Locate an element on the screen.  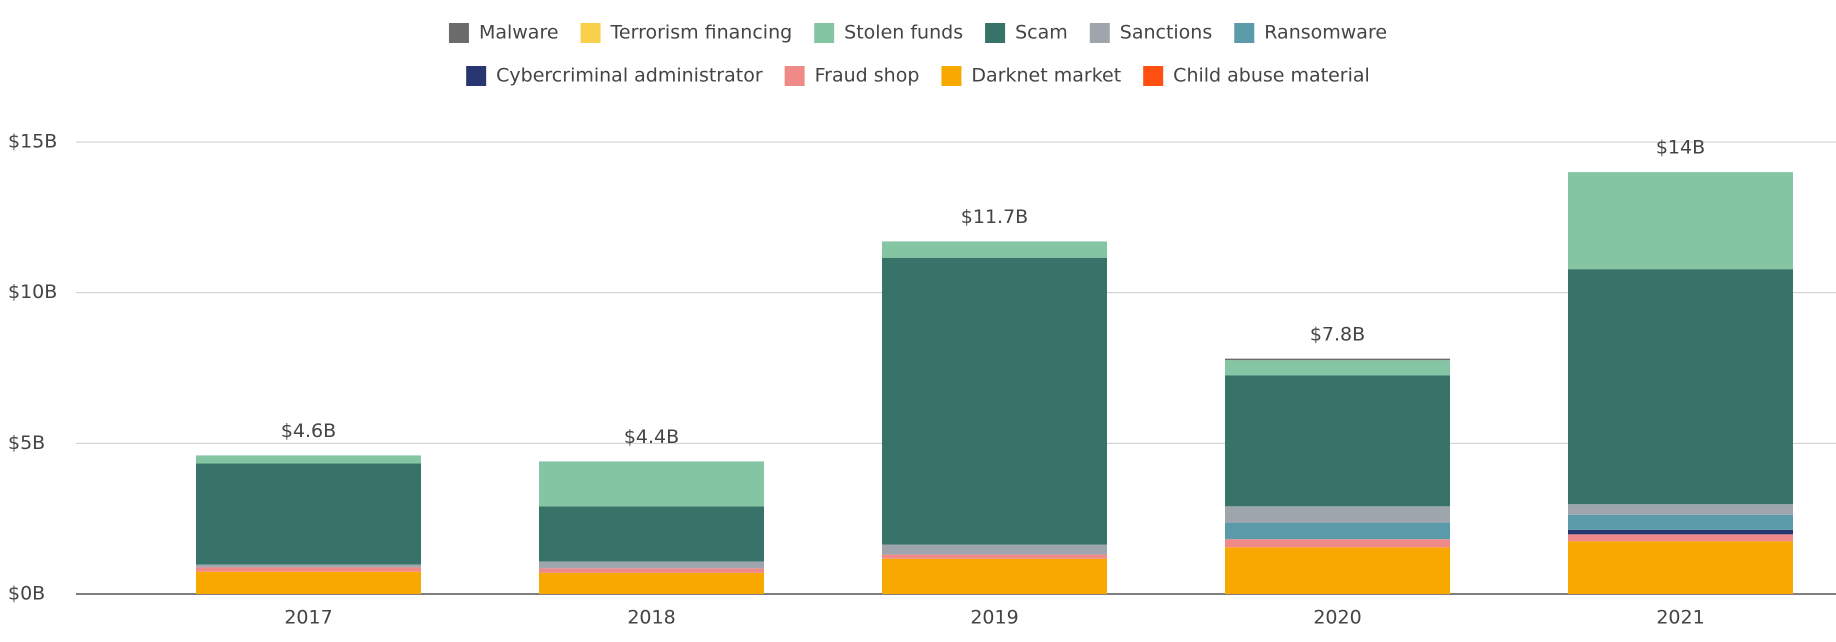
legend-label: Ransomware is located at coordinates (1325, 33).